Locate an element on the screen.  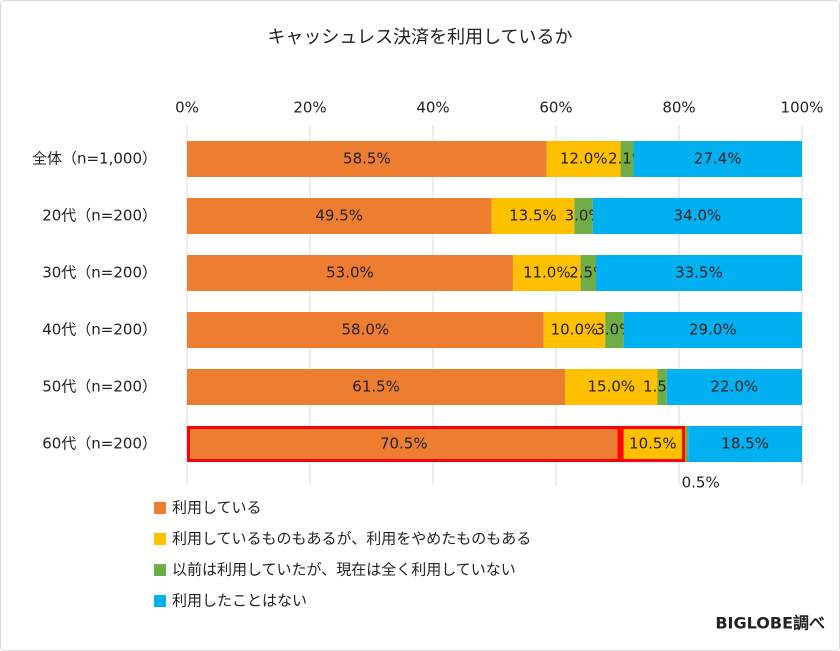
legend-label: 利用したことはない is located at coordinates (239, 601).